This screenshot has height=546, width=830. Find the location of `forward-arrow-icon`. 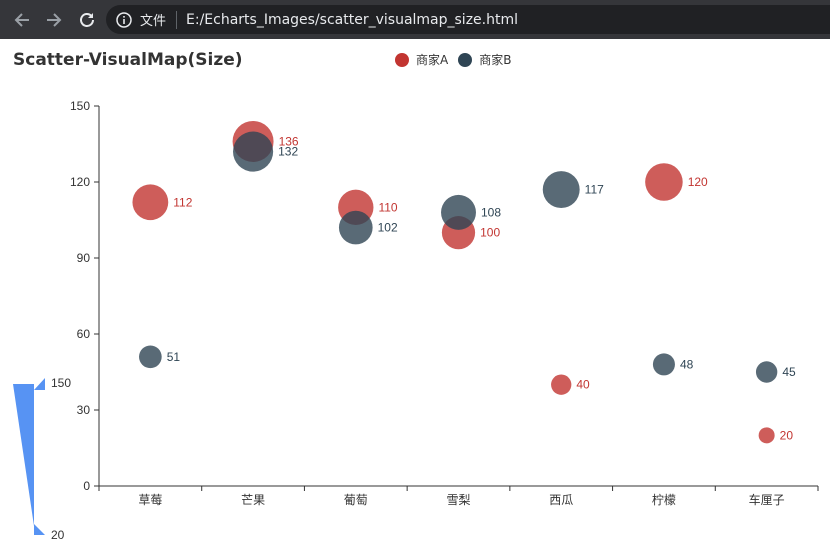

forward-arrow-icon is located at coordinates (54, 20).